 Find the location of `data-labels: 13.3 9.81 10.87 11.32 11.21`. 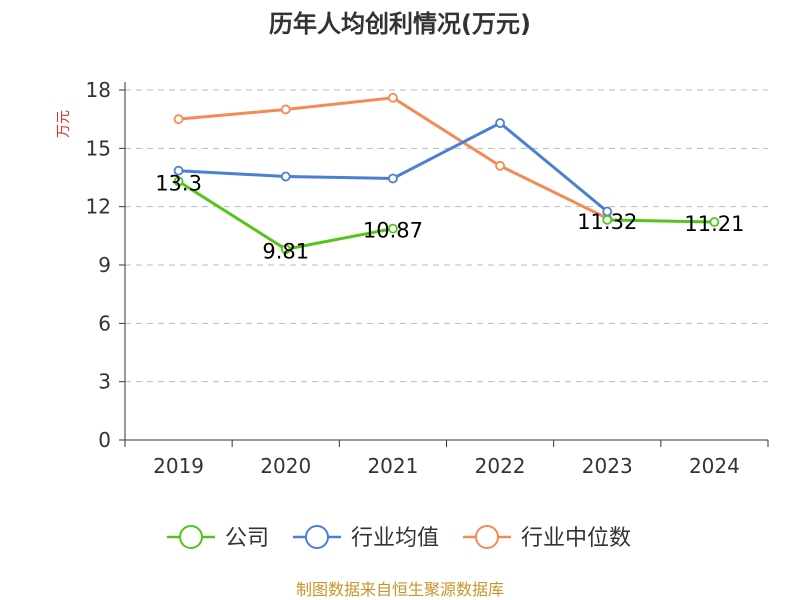

data-labels: 13.3 9.81 10.87 11.32 11.21 is located at coordinates (449, 217).